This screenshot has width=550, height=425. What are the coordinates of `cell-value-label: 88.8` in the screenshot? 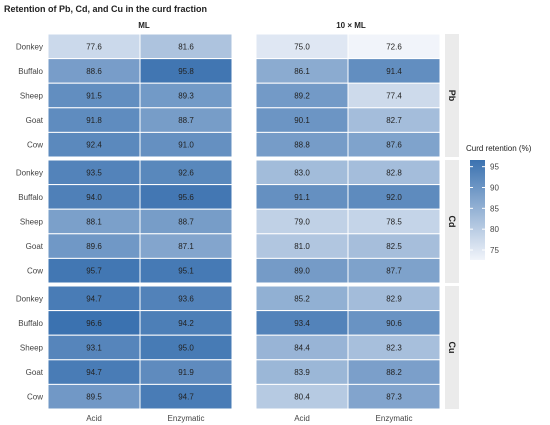 It's located at (302, 145).